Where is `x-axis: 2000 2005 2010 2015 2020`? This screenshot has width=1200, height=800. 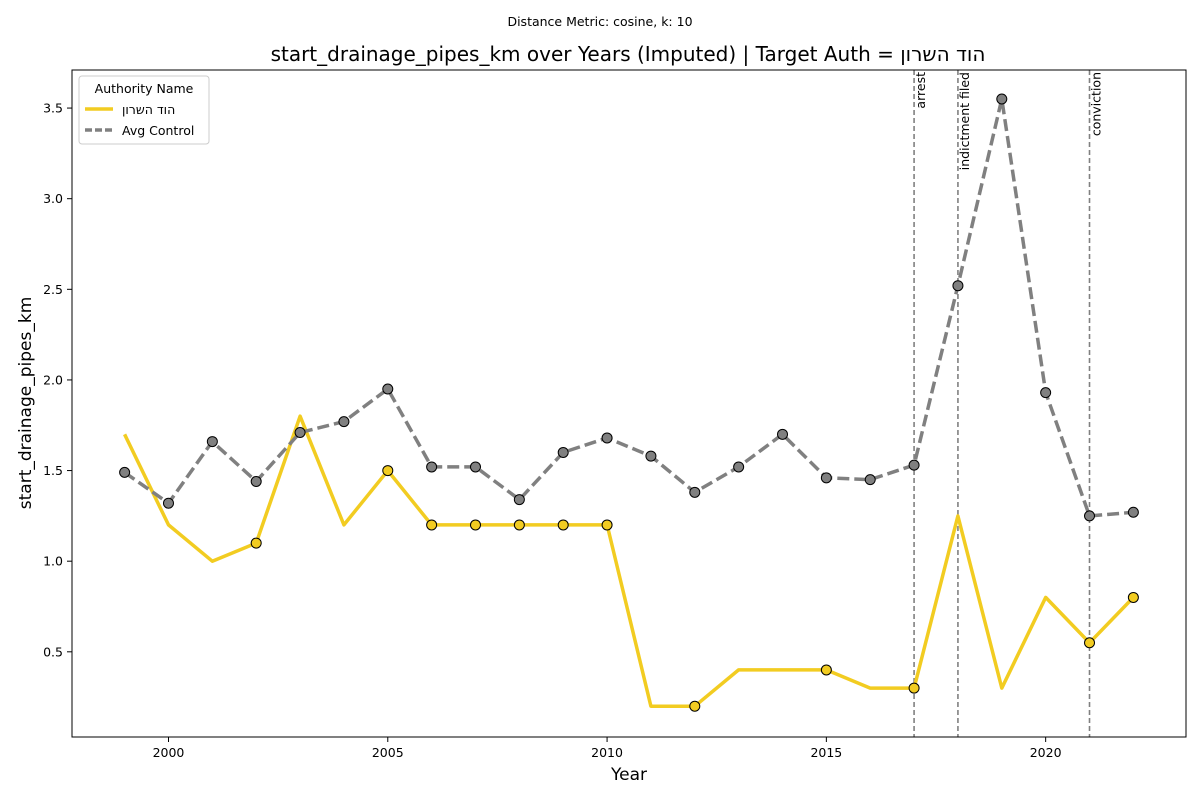
x-axis: 2000 2005 2010 2015 2020 is located at coordinates (607, 748).